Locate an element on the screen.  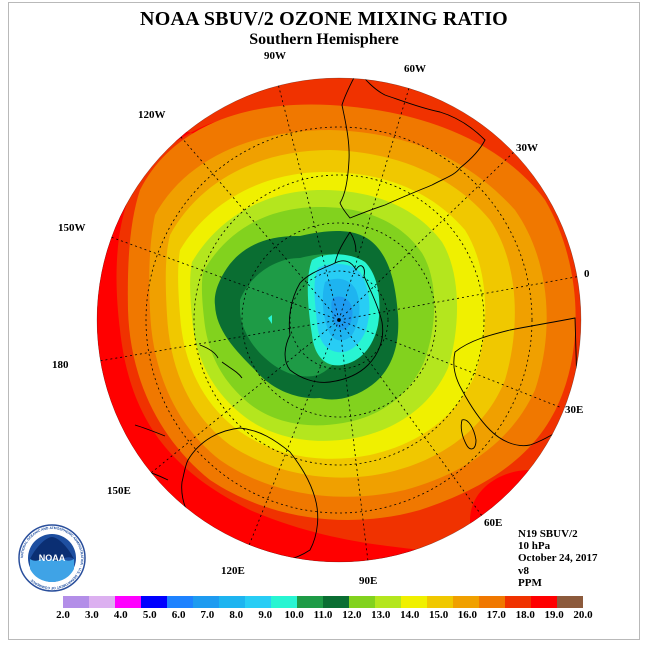
lon-label-150w: 150W is located at coordinates (72, 228).